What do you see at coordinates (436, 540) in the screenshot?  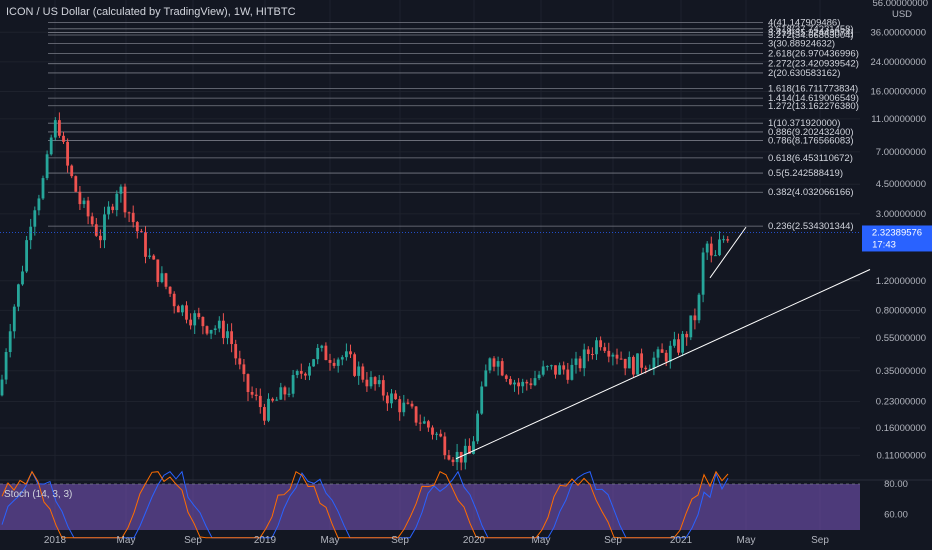 I see `time-axis: 2018 May Sep 2019 May Sep 2020 May Sep 2021 May Sep` at bounding box center [436, 540].